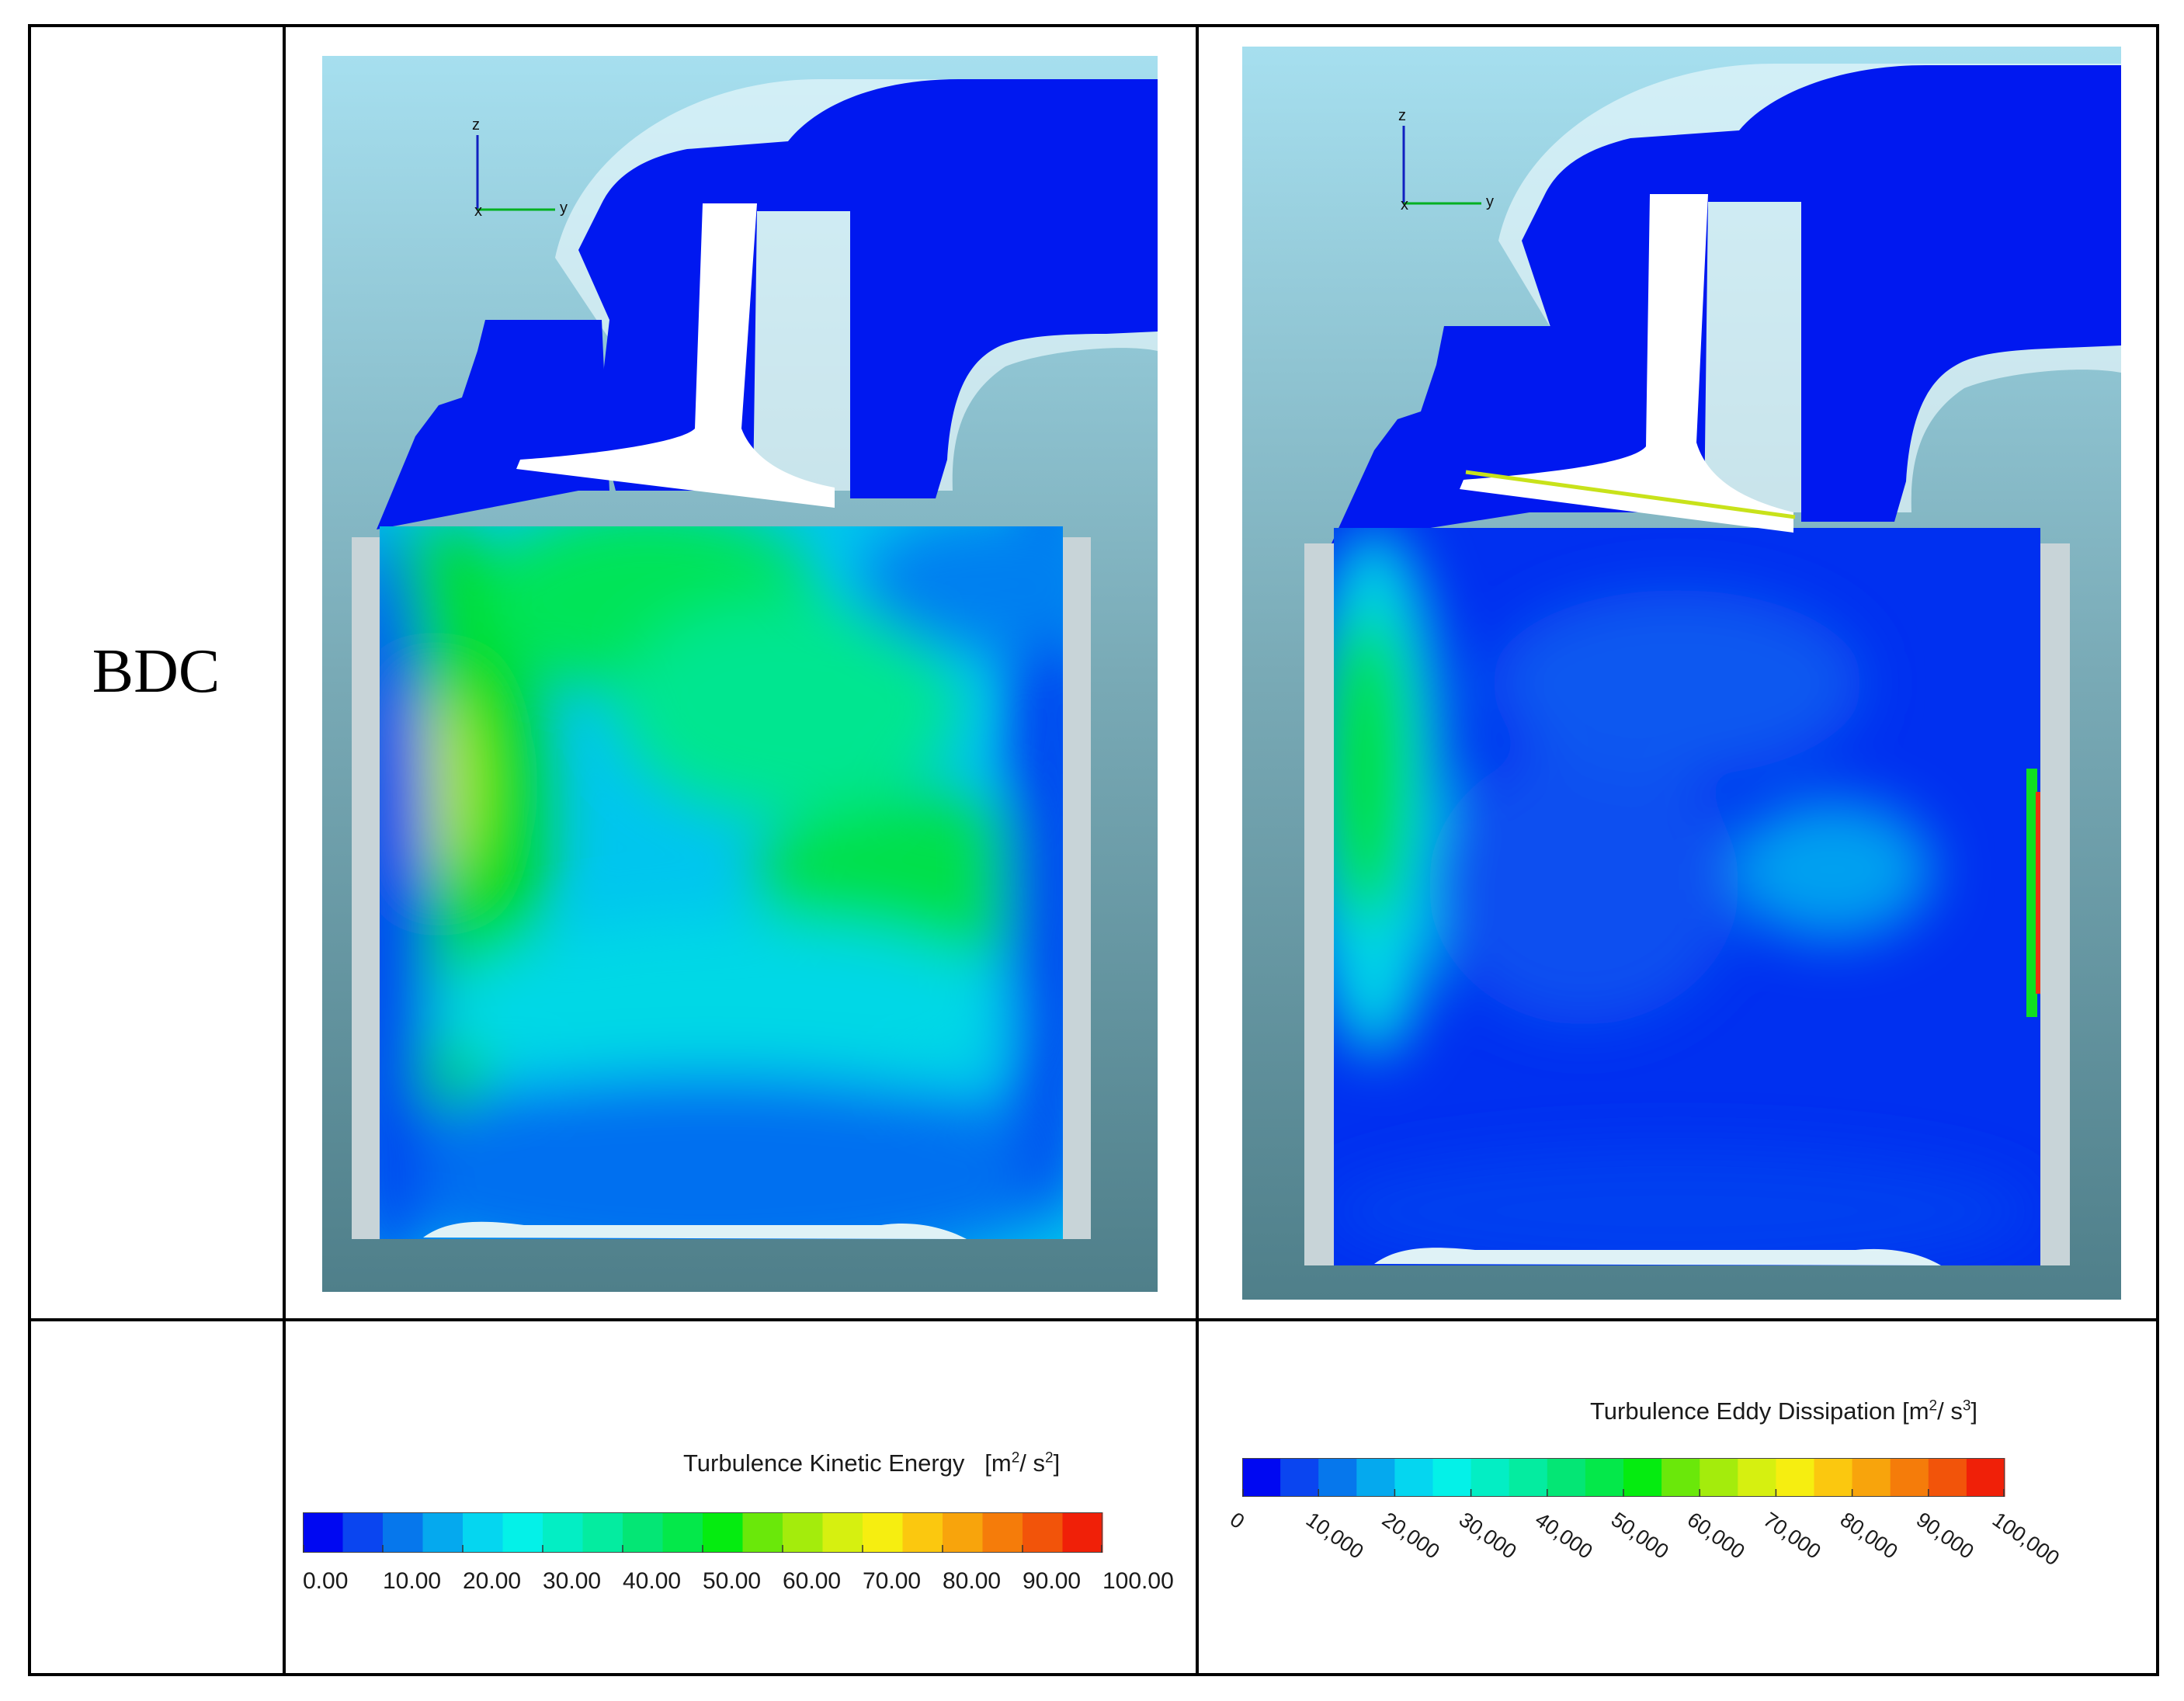 The image size is (2184, 1701). What do you see at coordinates (564, 208) in the screenshot?
I see `axis-y-label: y` at bounding box center [564, 208].